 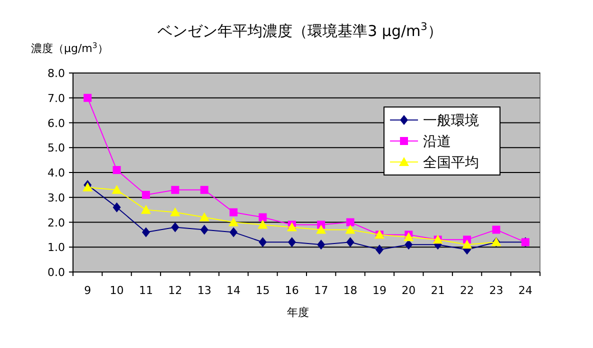 I want to click on x-tick-label: 9, so click(x=88, y=290).